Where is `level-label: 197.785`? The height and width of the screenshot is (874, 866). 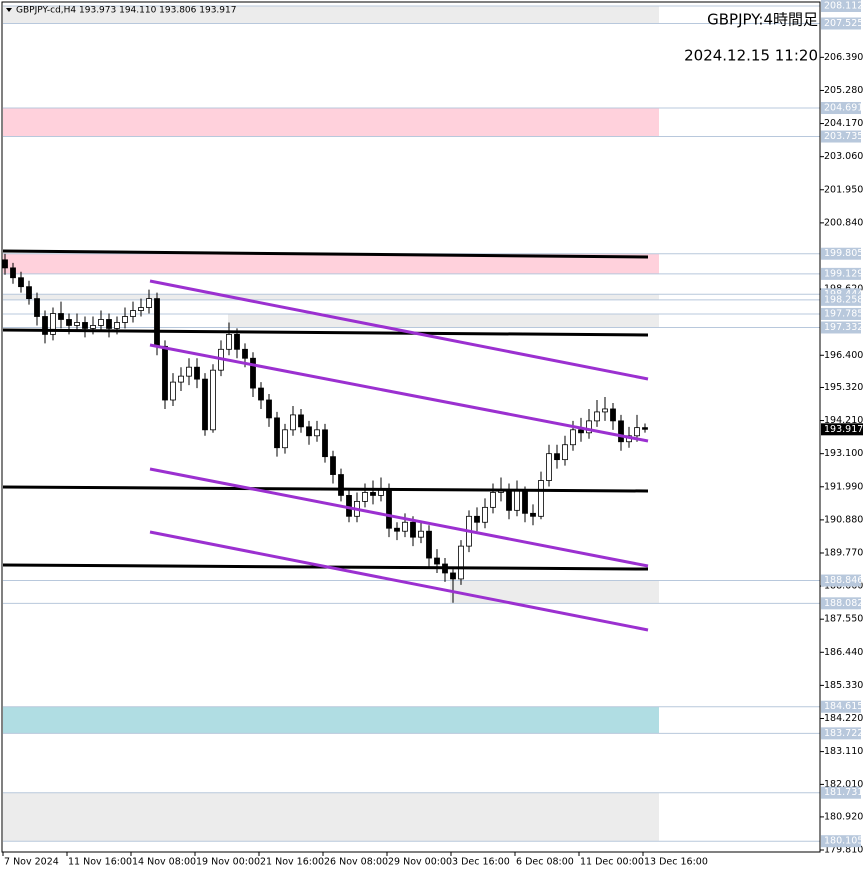
level-label: 197.785 is located at coordinates (843, 313).